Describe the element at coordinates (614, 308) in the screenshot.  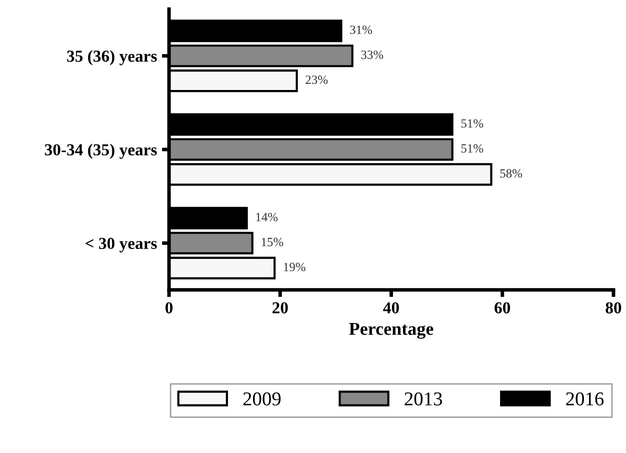
I see `x-tick-label: 80` at that location.